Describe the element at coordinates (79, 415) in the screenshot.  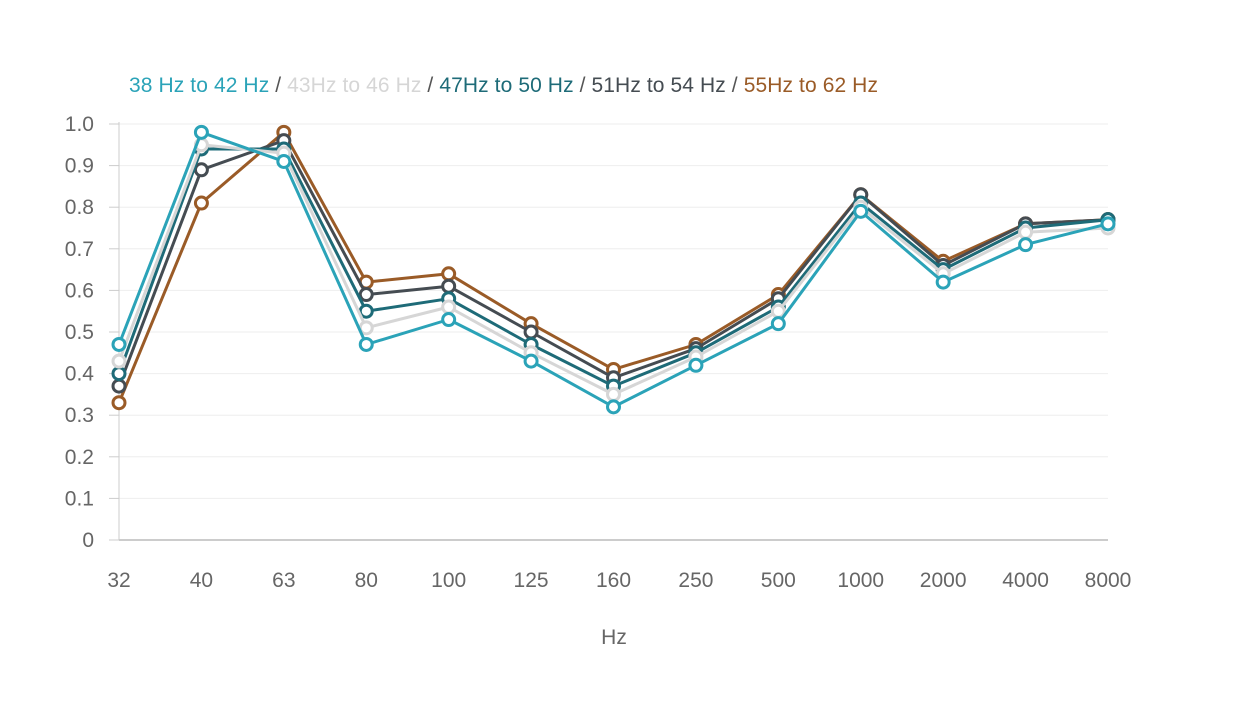
I see `y-tick-label: 0.3` at that location.